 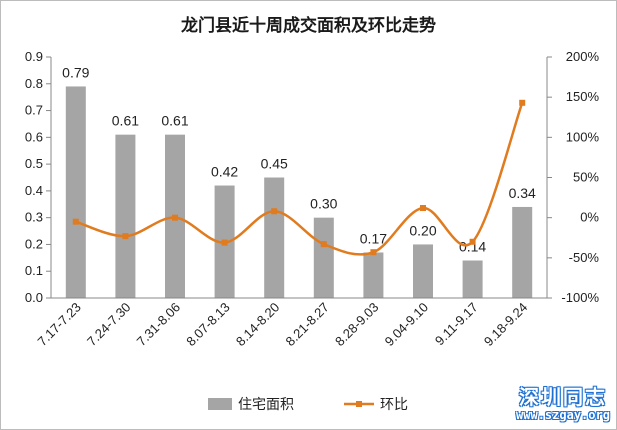 I want to click on left-axis-ticks: 0.0 0.1 0.2 0.3 0.4 0.5 0.6 0.7 0.8 0.9, so click(x=38, y=177).